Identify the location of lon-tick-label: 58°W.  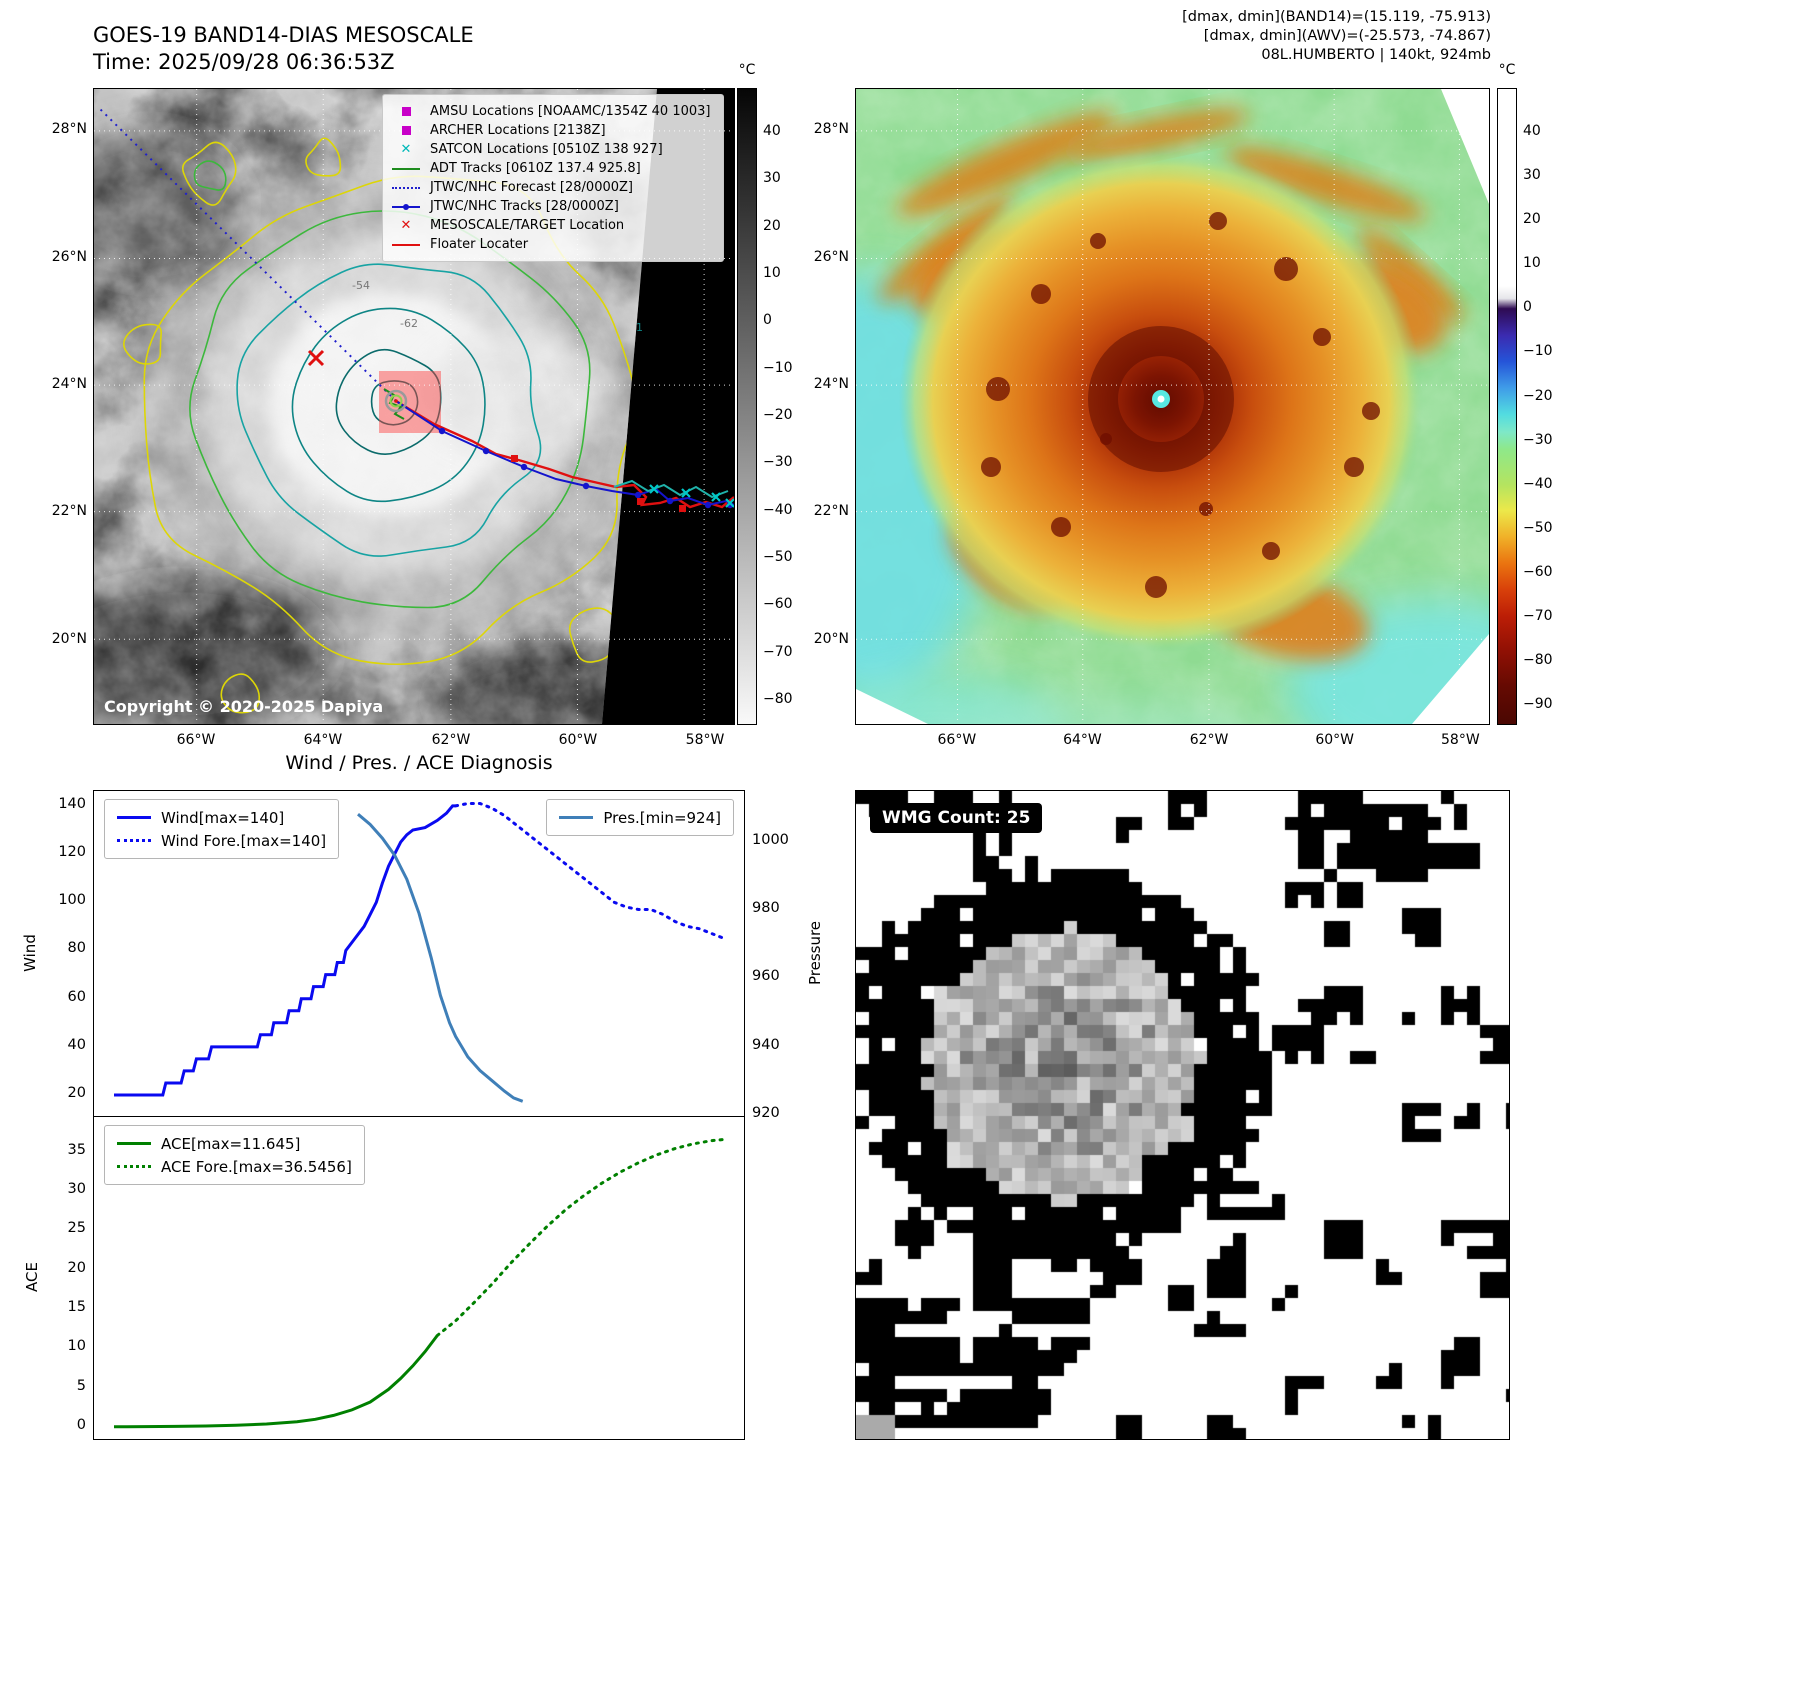
(1460, 740).